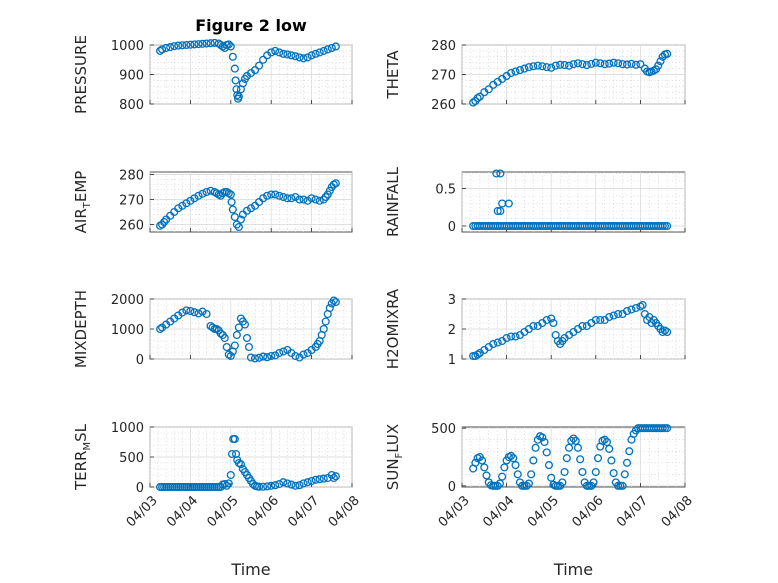  I want to click on axes-box, so click(573, 457).